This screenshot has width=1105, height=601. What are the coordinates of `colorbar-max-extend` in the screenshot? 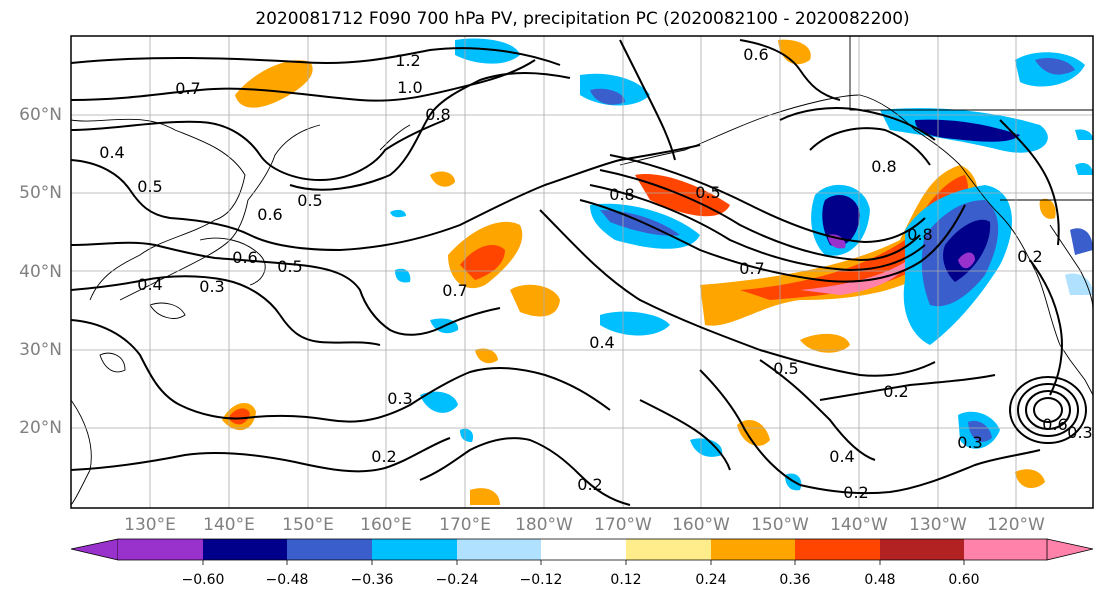 It's located at (1070, 549).